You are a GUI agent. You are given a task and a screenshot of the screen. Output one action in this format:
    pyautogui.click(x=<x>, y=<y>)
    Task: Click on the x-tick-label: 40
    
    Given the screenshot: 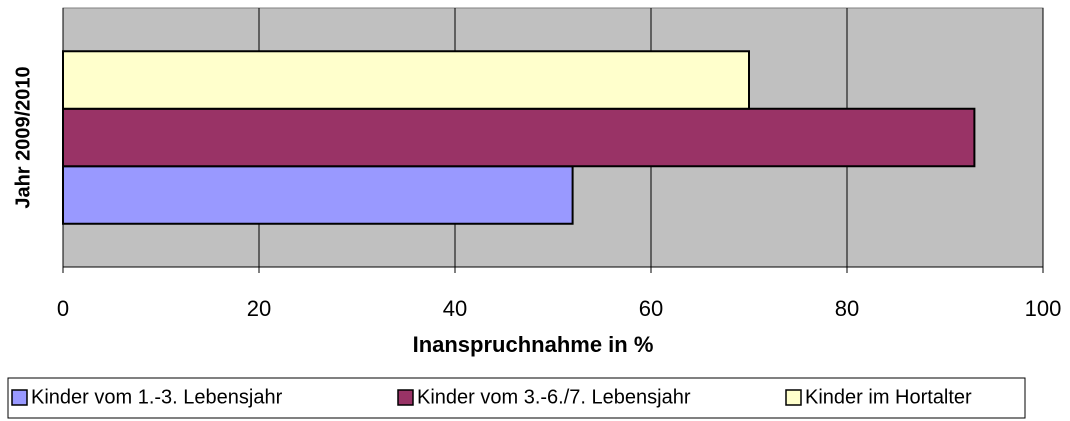 What is the action you would take?
    pyautogui.click(x=455, y=308)
    